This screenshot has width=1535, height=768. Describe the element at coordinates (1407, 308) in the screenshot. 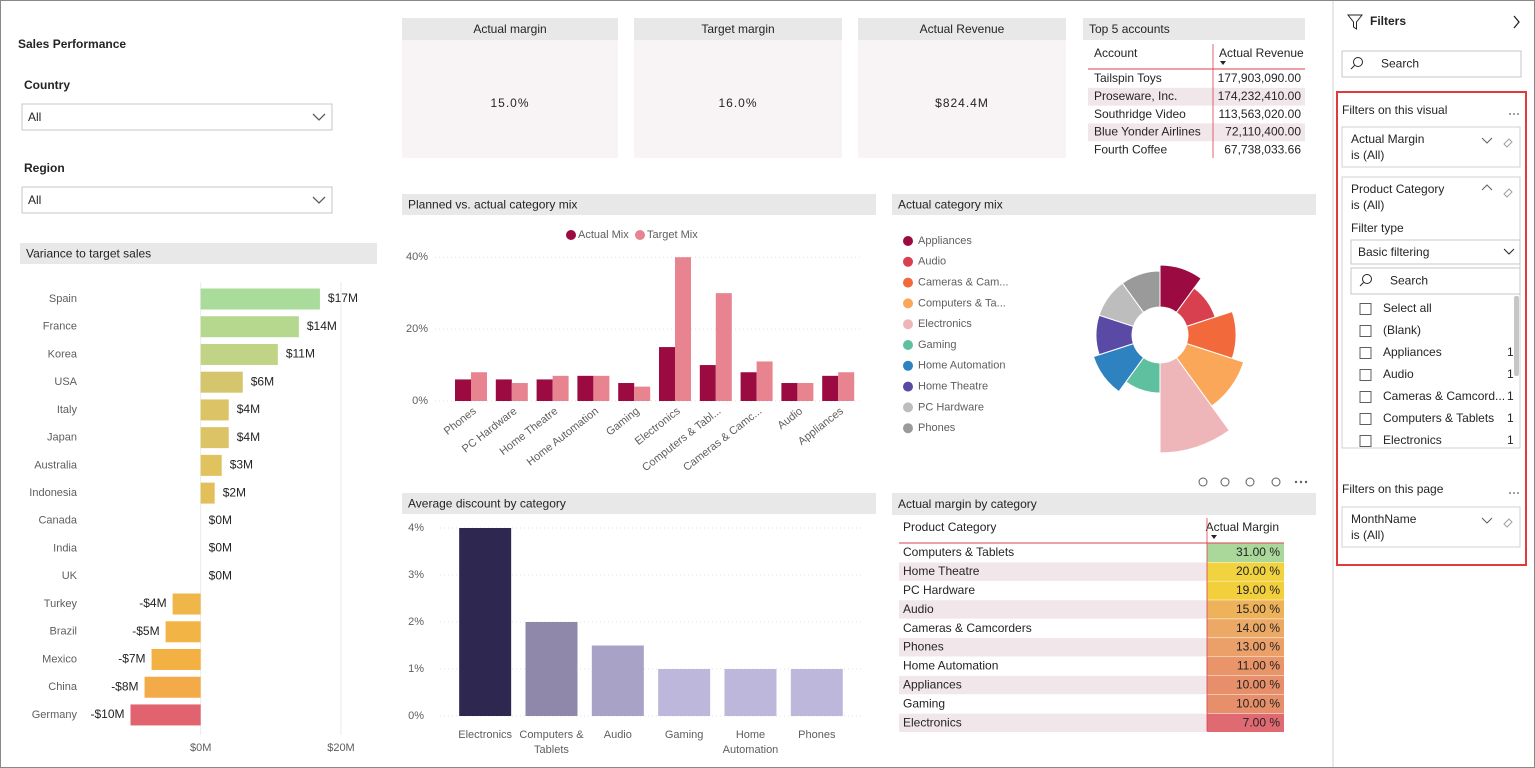

I see `filter-item-label: Select all` at that location.